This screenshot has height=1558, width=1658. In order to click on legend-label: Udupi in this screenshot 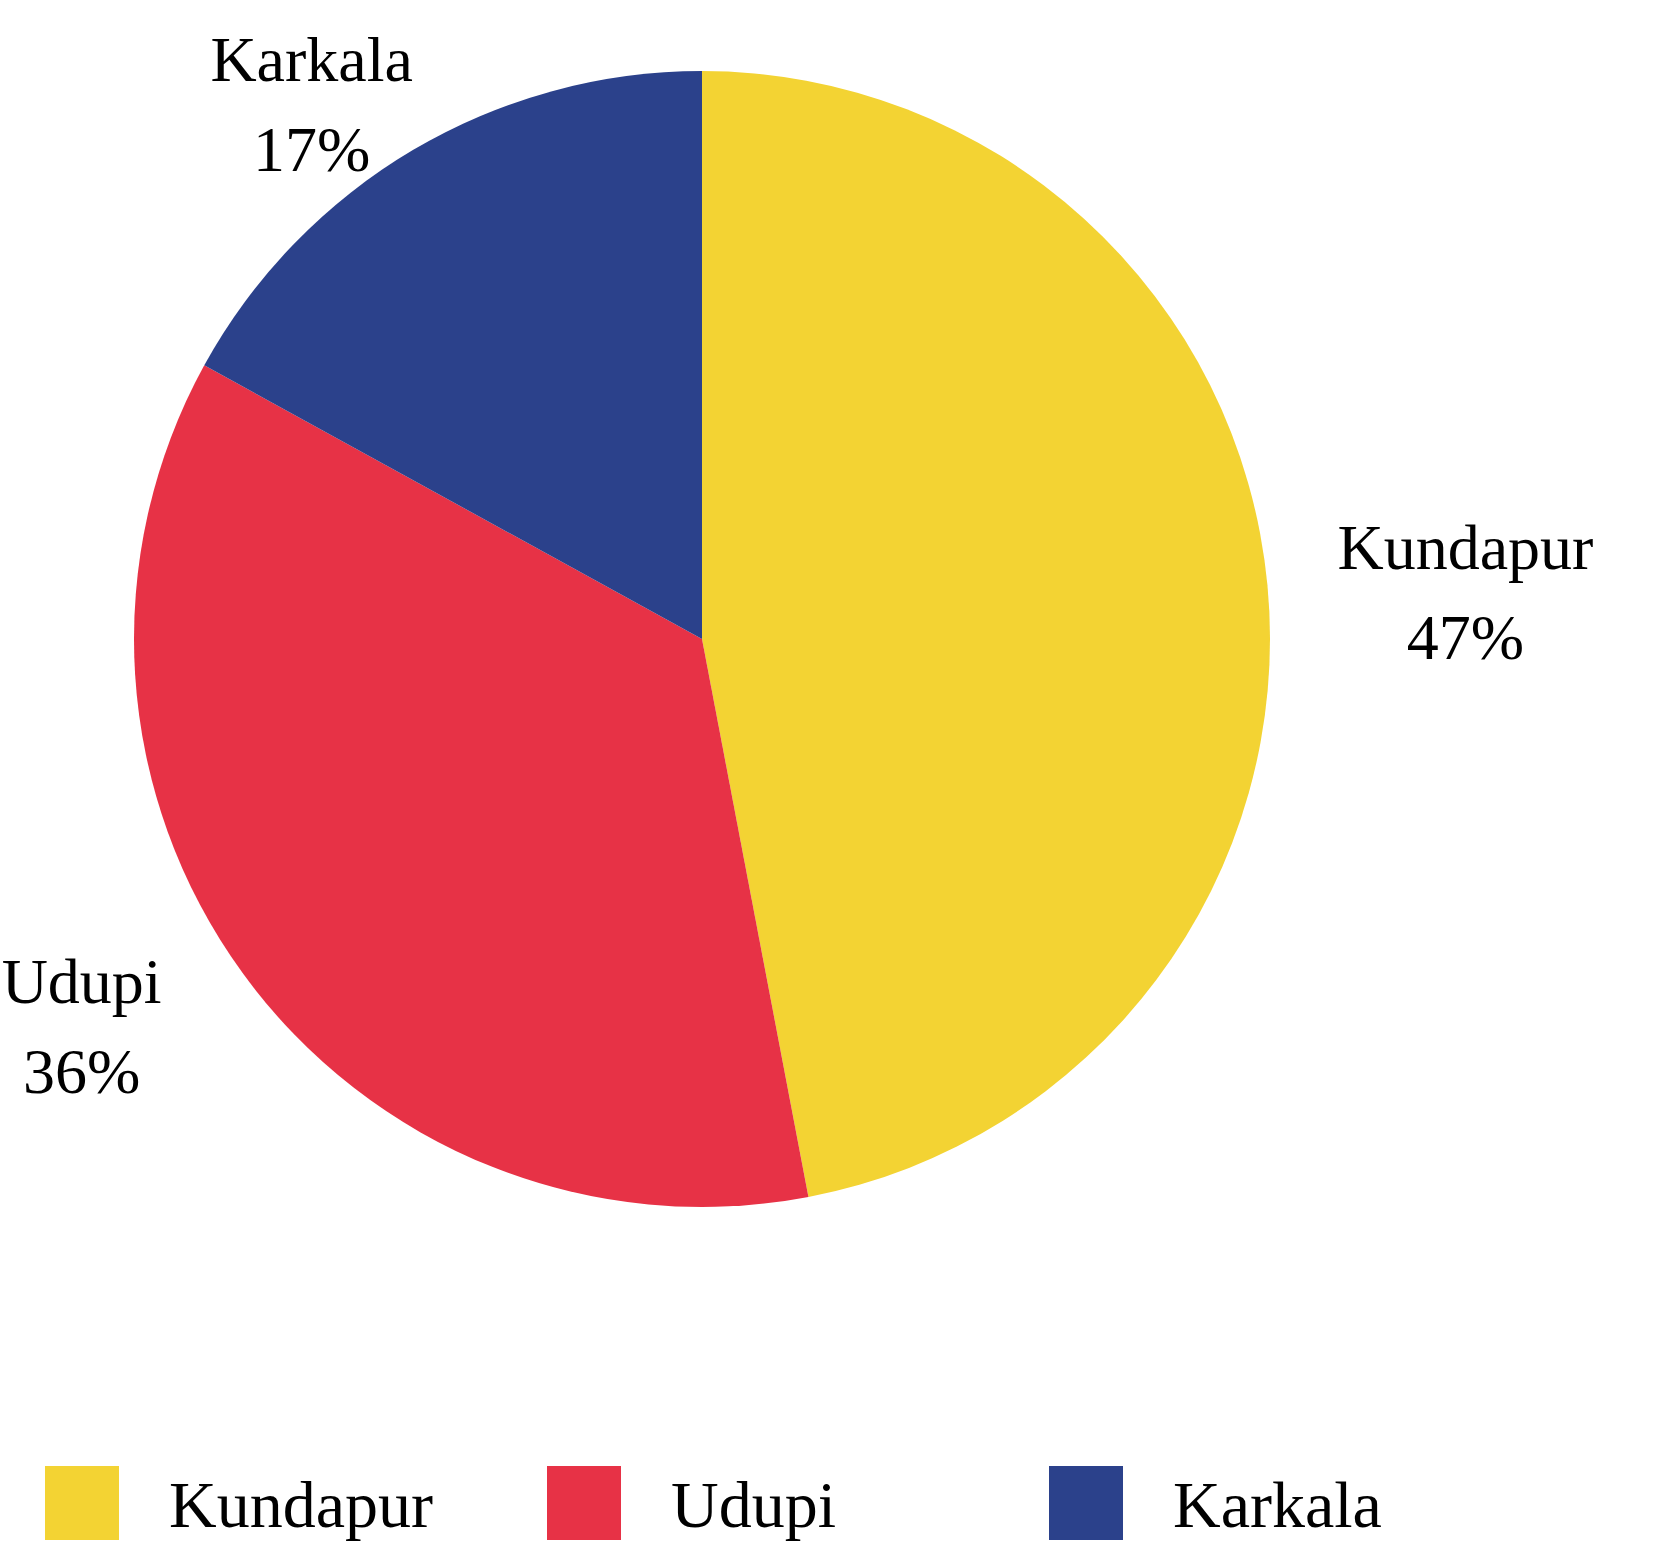, I will do `click(753, 1504)`.